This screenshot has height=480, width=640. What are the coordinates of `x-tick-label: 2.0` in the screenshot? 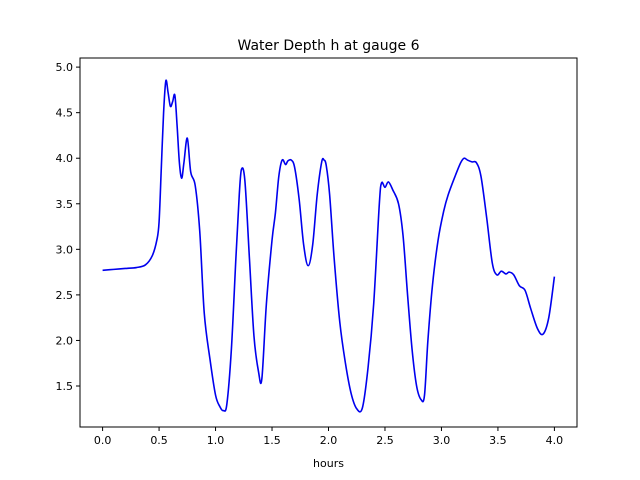 It's located at (329, 440).